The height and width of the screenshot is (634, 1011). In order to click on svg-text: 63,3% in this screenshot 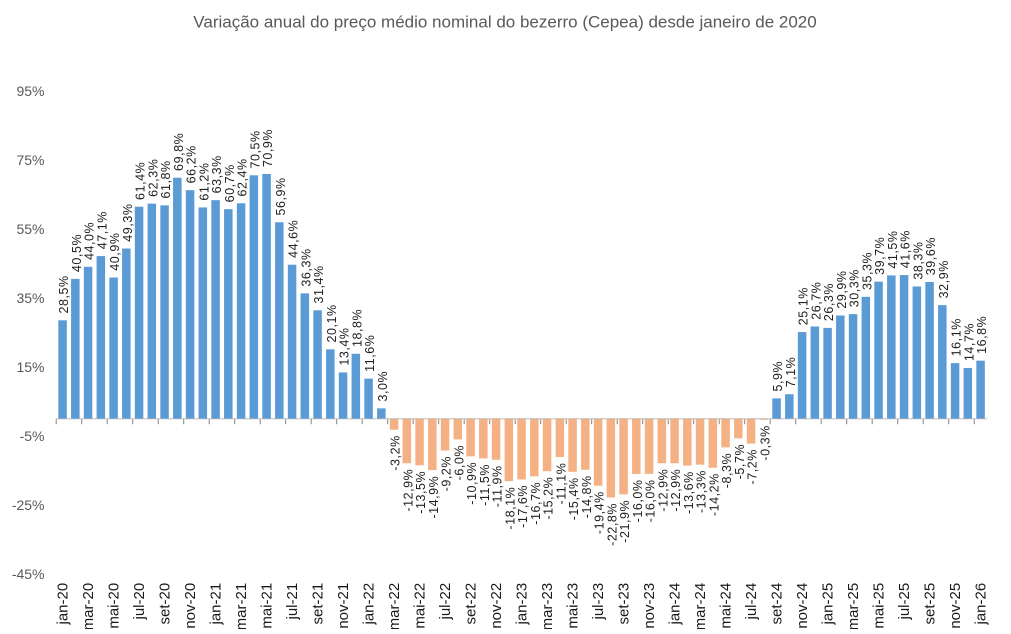, I will do `click(217, 174)`.